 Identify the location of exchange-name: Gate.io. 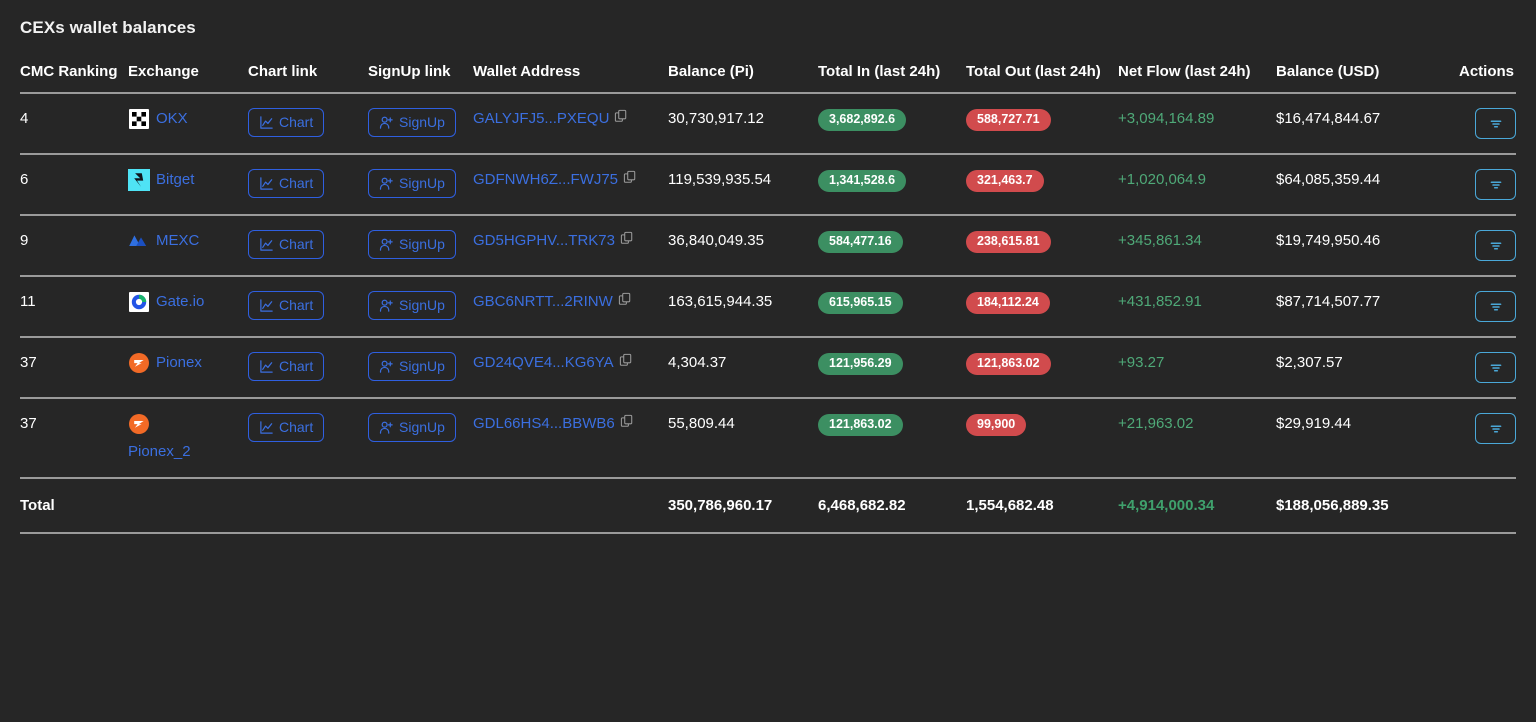
(180, 301).